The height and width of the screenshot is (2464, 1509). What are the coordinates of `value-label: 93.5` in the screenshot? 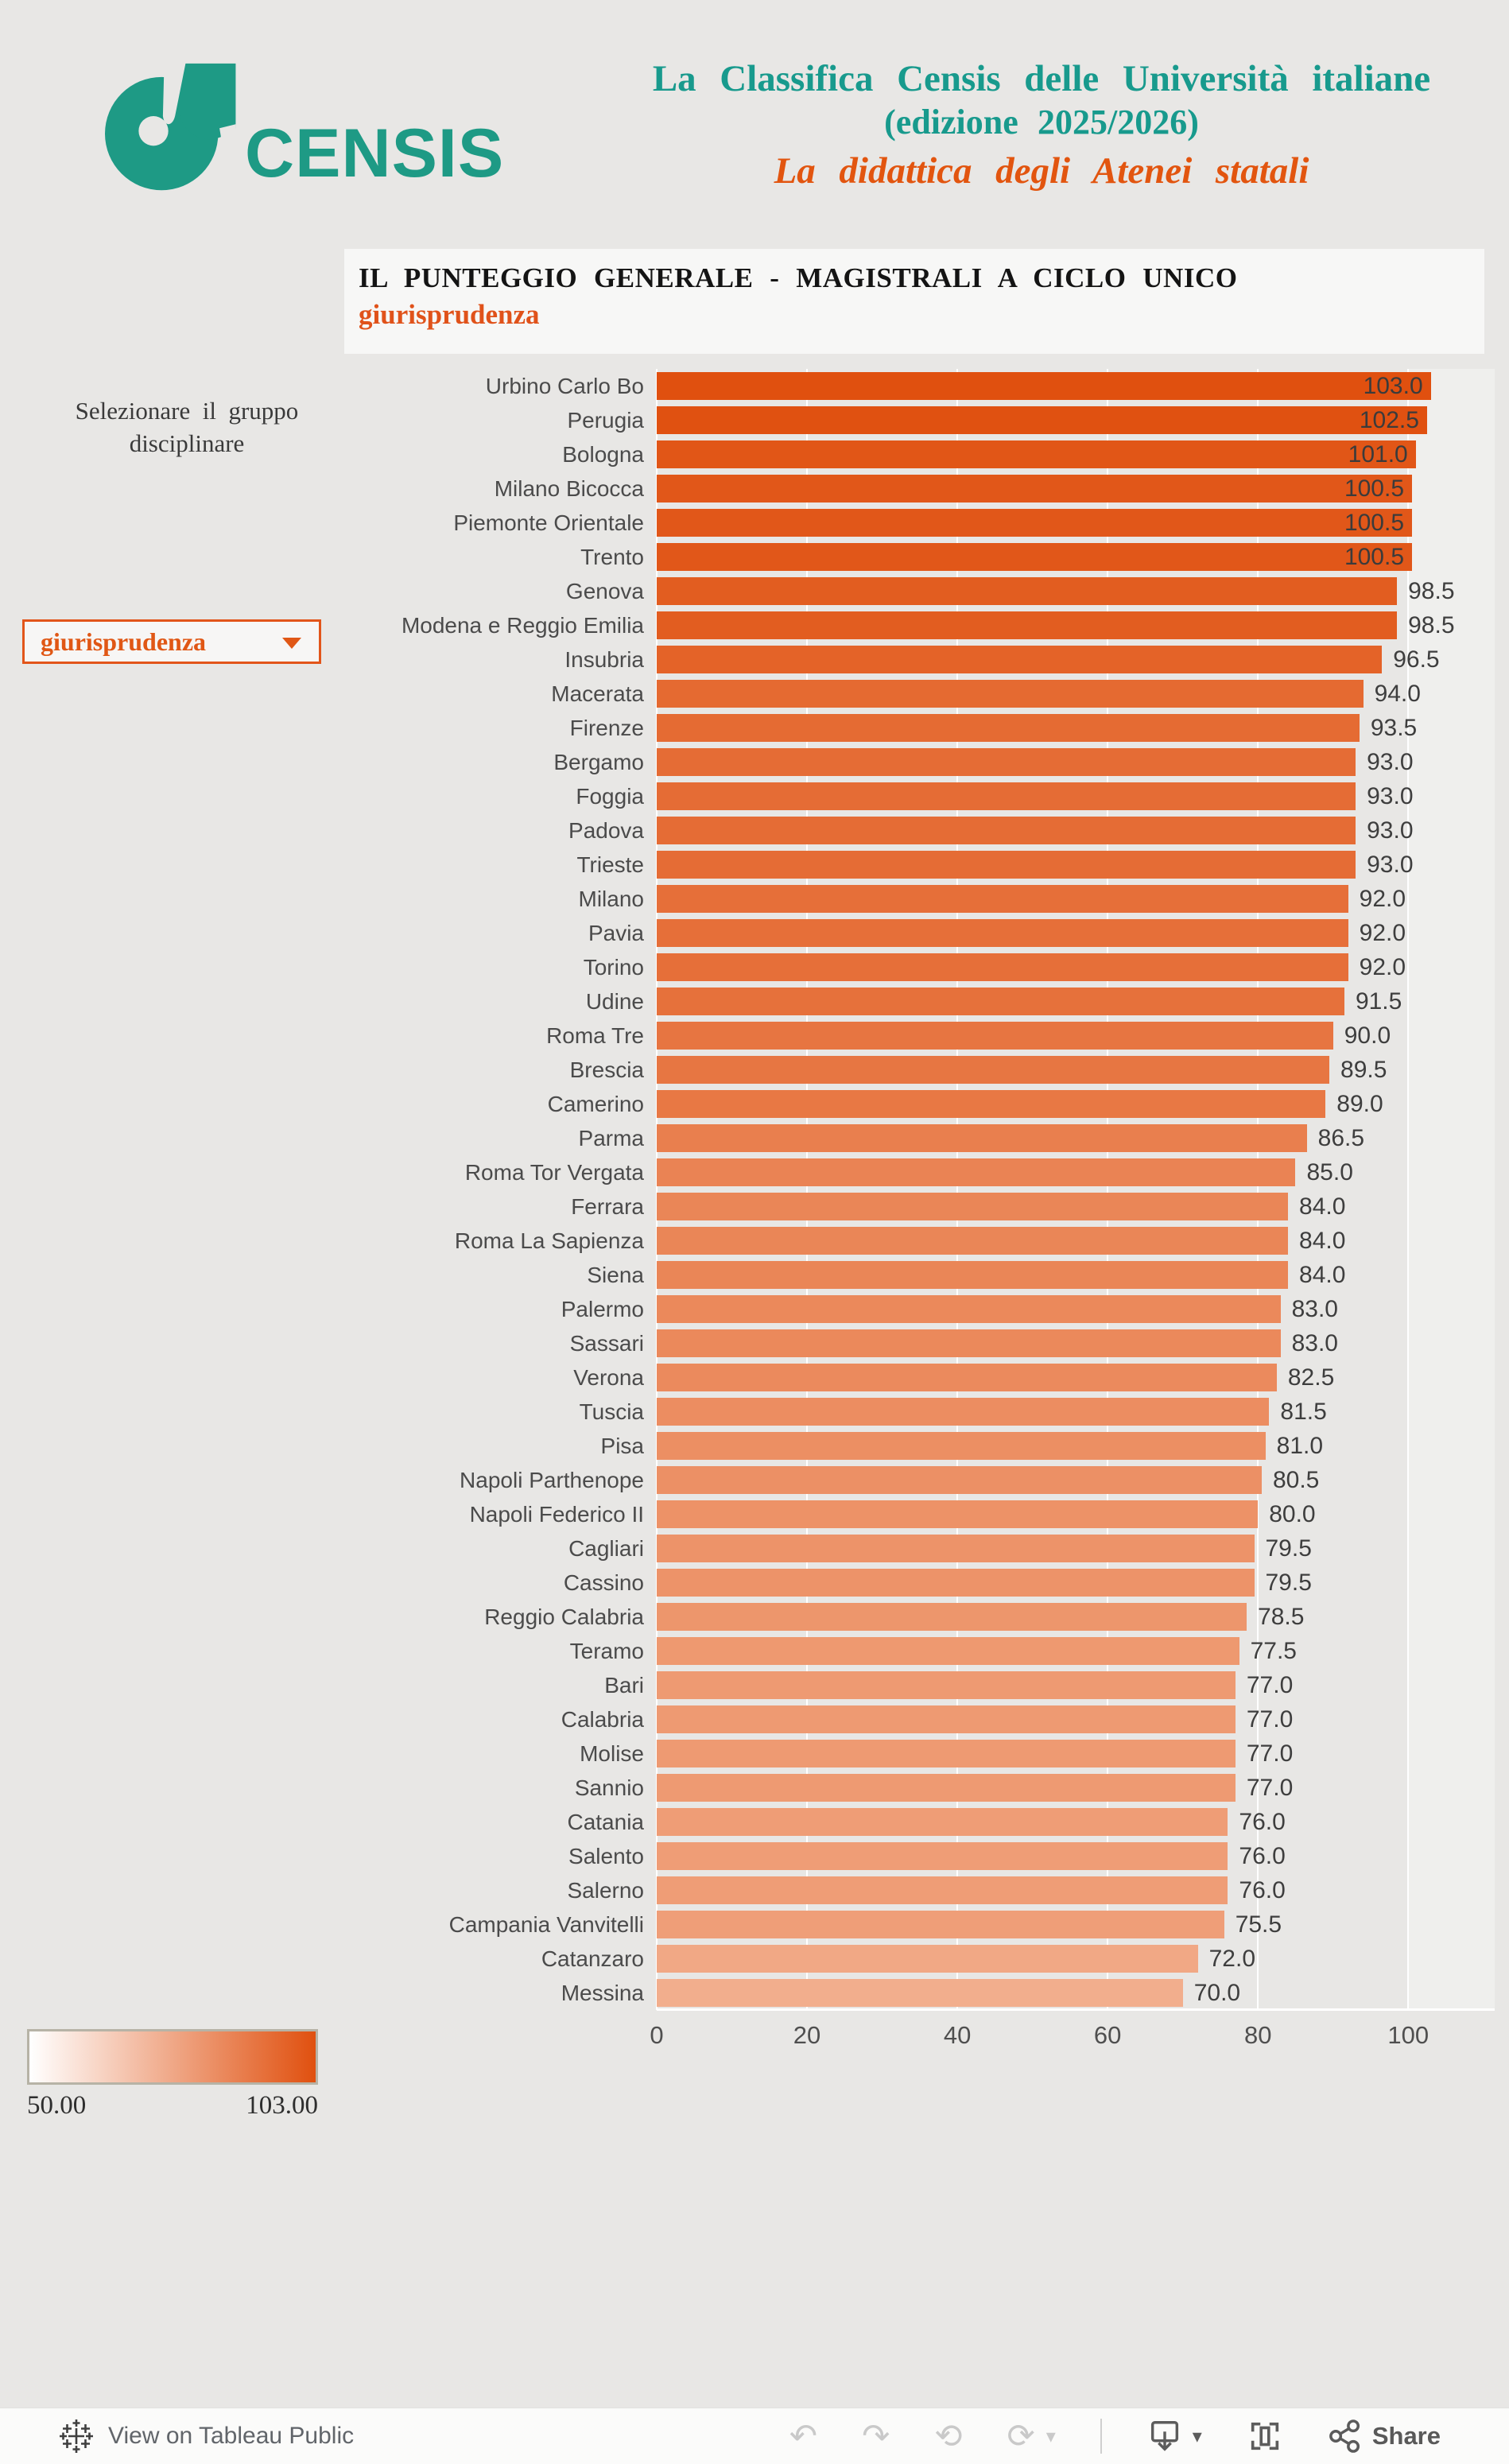 It's located at (1394, 728).